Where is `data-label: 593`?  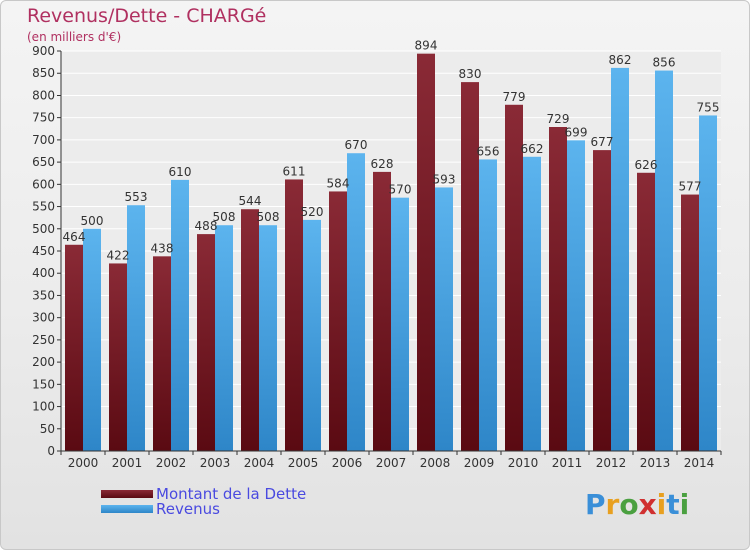
data-label: 593 is located at coordinates (444, 179).